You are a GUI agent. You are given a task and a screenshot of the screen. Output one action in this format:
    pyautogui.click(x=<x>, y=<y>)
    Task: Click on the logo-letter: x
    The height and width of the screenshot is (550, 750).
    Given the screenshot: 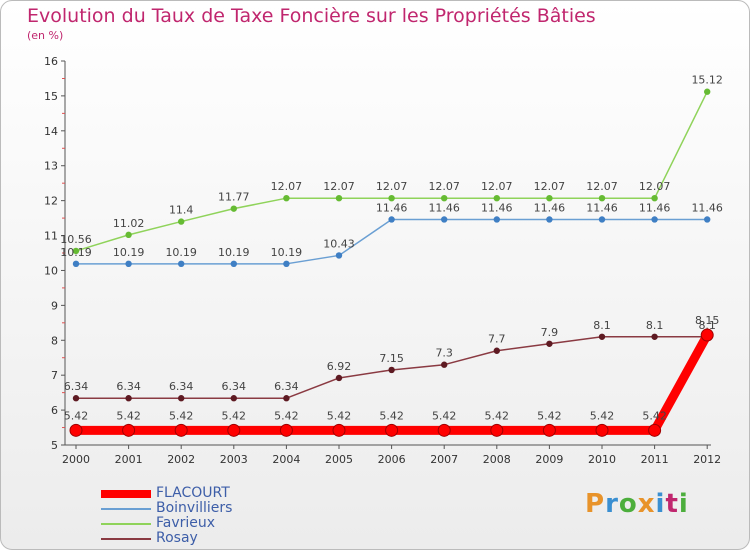 What is the action you would take?
    pyautogui.click(x=646, y=504)
    